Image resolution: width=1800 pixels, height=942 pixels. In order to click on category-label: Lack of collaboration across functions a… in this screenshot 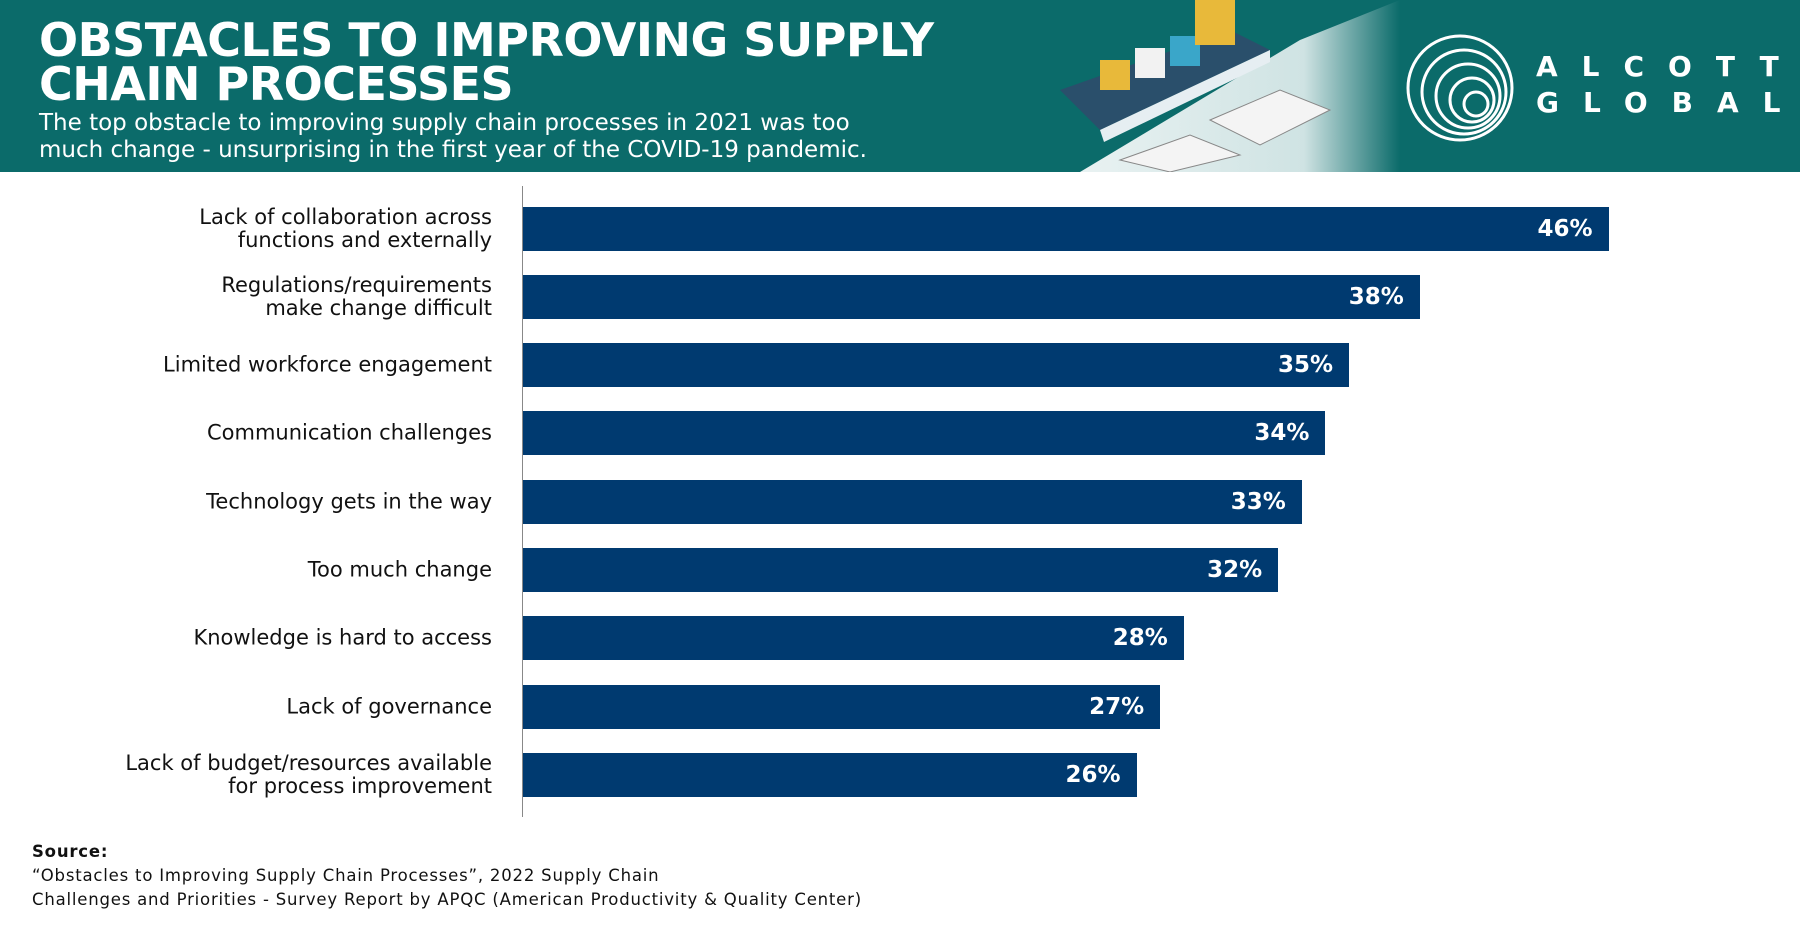, I will do `click(345, 228)`.